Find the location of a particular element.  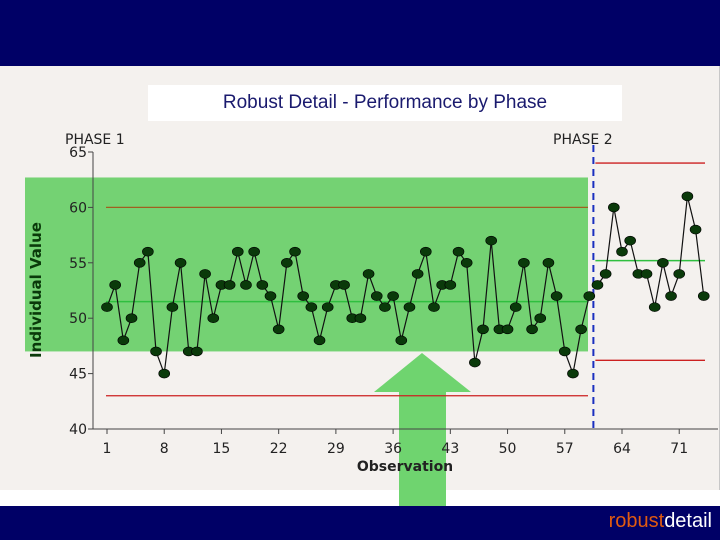

arrow-head is located at coordinates (422, 372).